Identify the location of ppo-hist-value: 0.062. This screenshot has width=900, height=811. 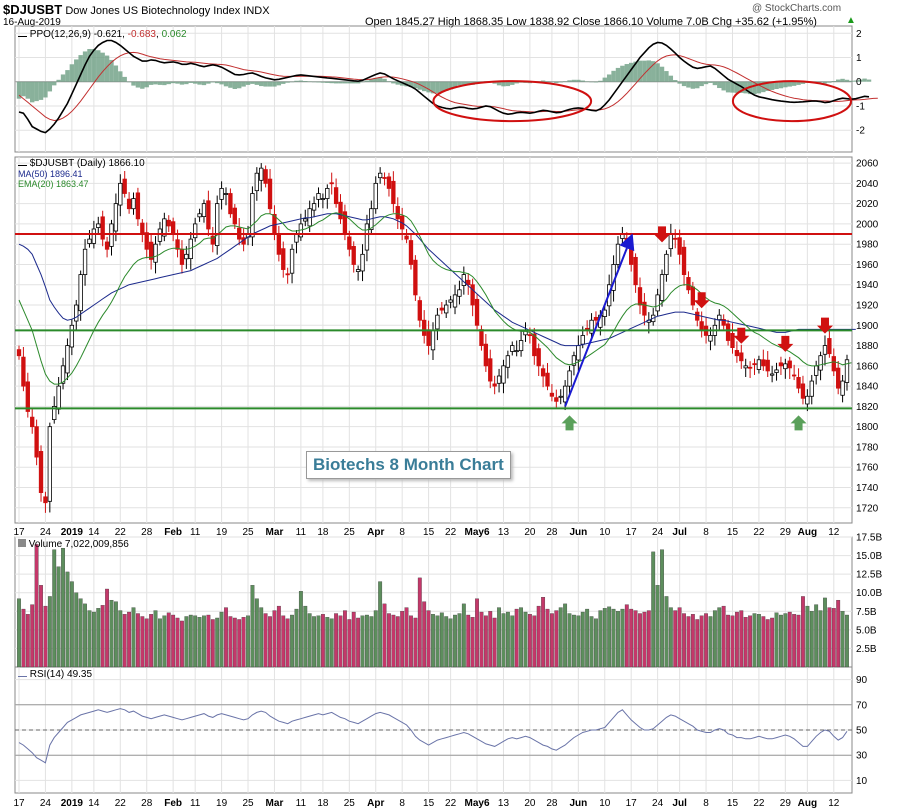
(174, 34).